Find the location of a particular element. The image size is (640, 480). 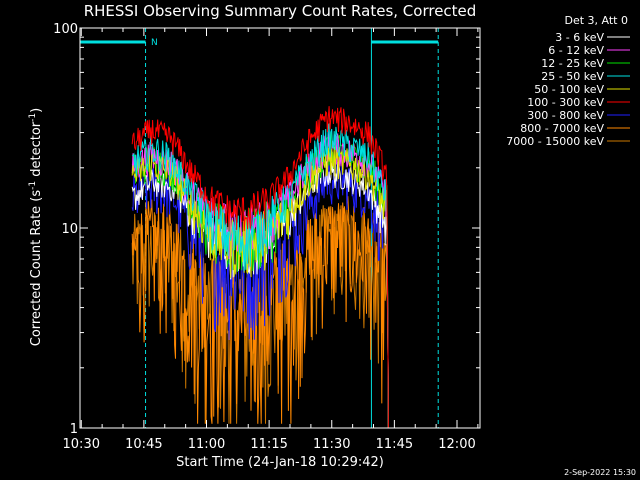

x-tick-label-5: 11:45 is located at coordinates (394, 444).